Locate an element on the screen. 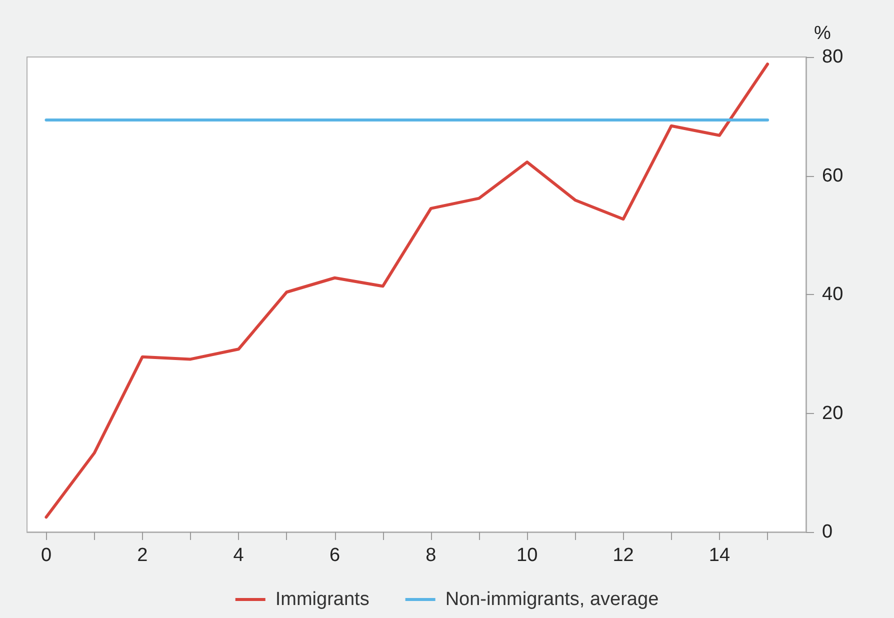 The height and width of the screenshot is (618, 894). y-axis-title: % is located at coordinates (822, 33).